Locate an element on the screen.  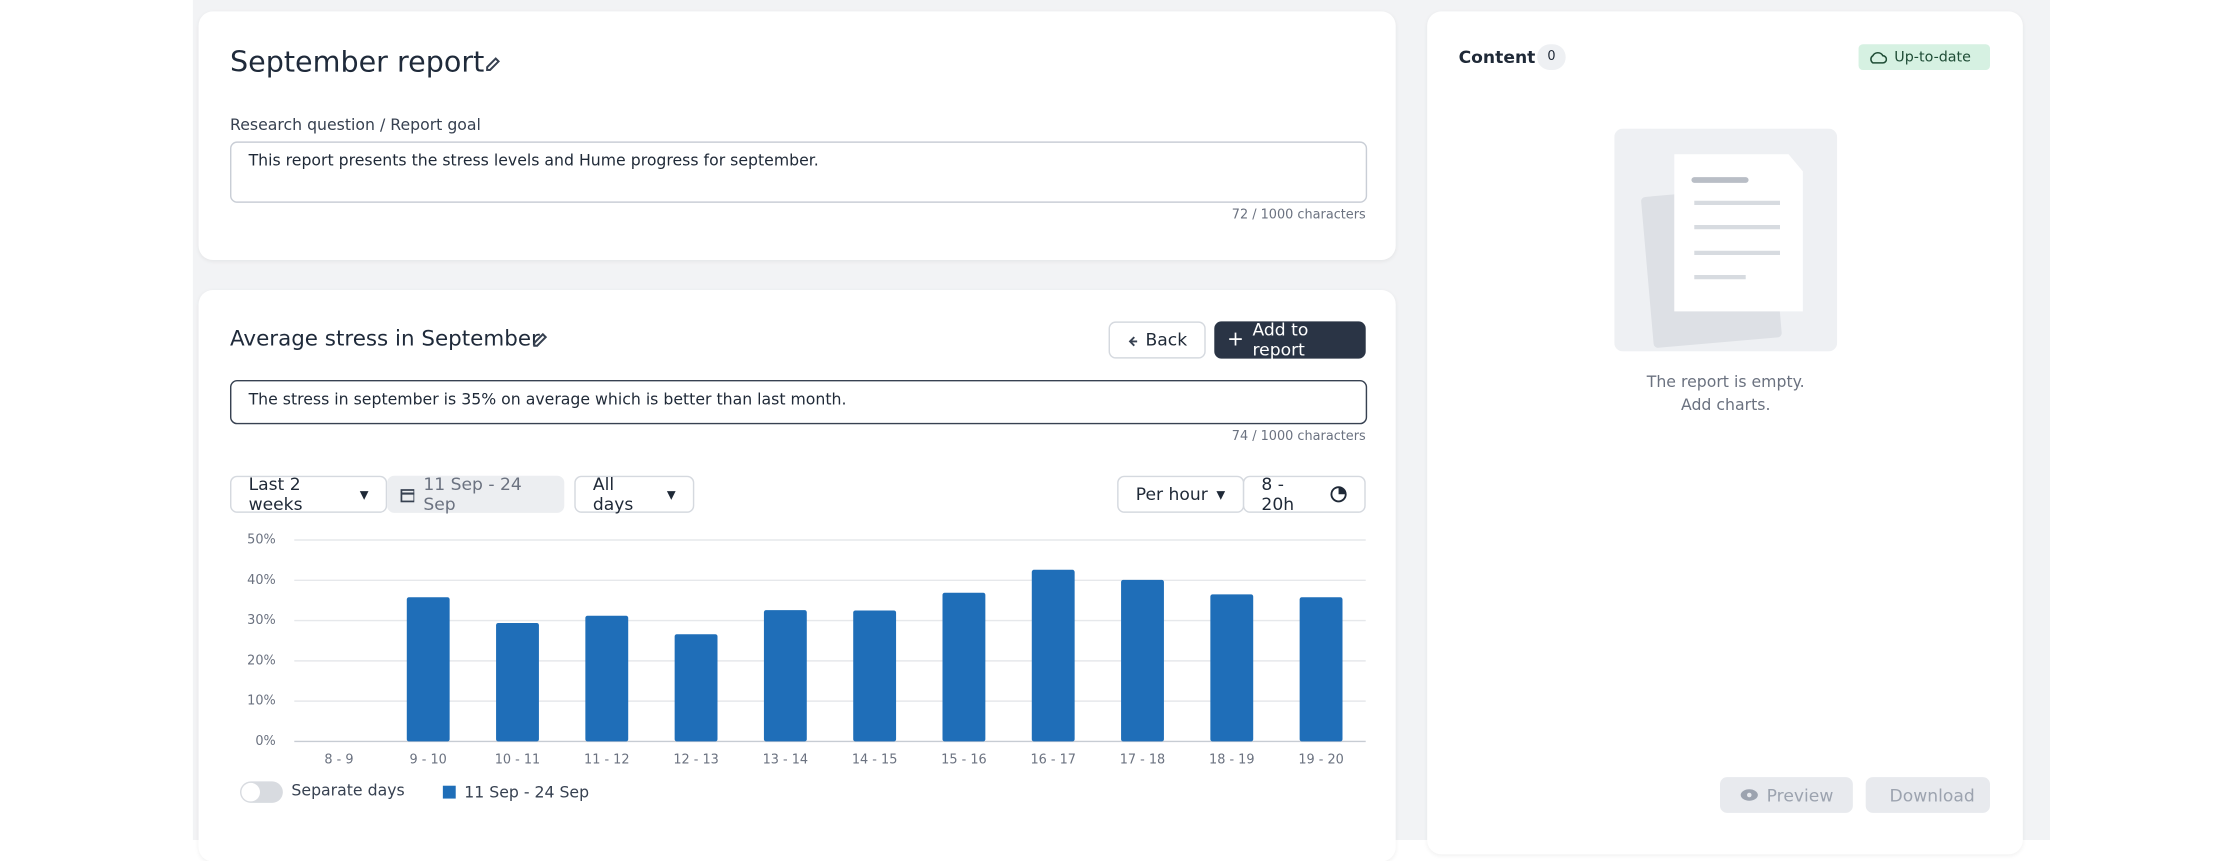
range-label: Last 2 weeks is located at coordinates (275, 494).